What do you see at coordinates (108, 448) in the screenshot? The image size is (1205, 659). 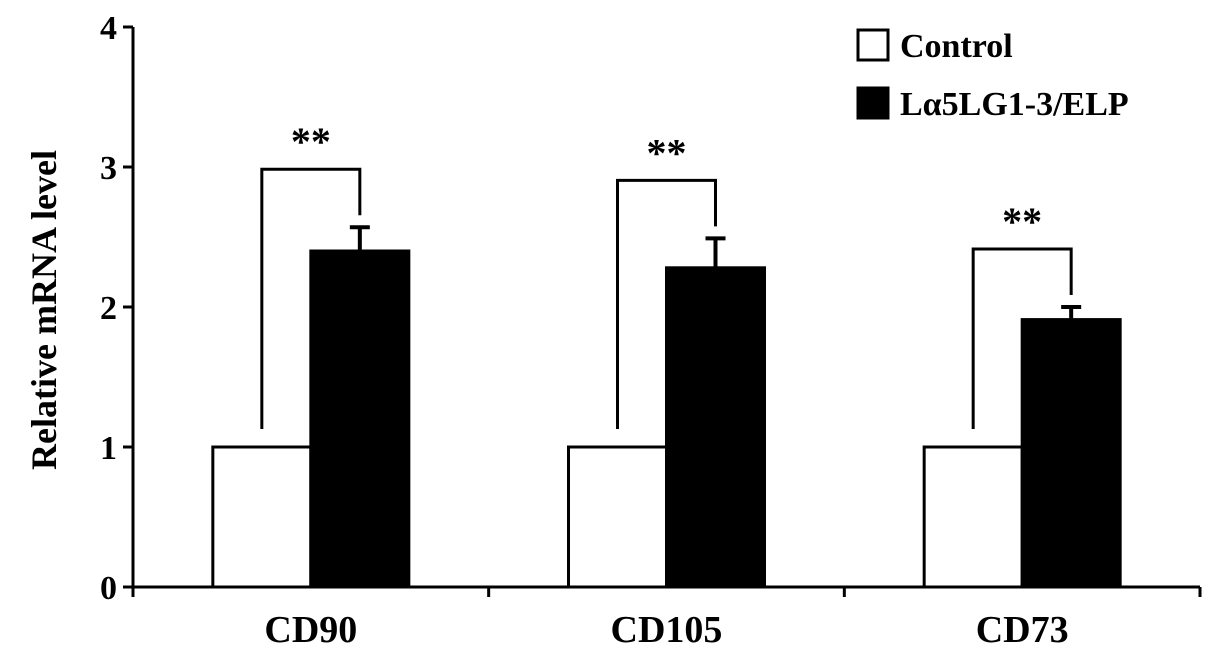 I see `y-tick-label: 1` at bounding box center [108, 448].